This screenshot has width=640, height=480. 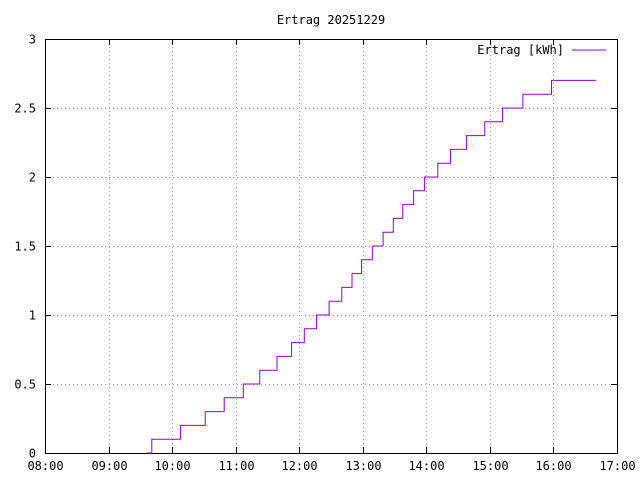 What do you see at coordinates (25, 385) in the screenshot?
I see `y-tick-label: 0.5` at bounding box center [25, 385].